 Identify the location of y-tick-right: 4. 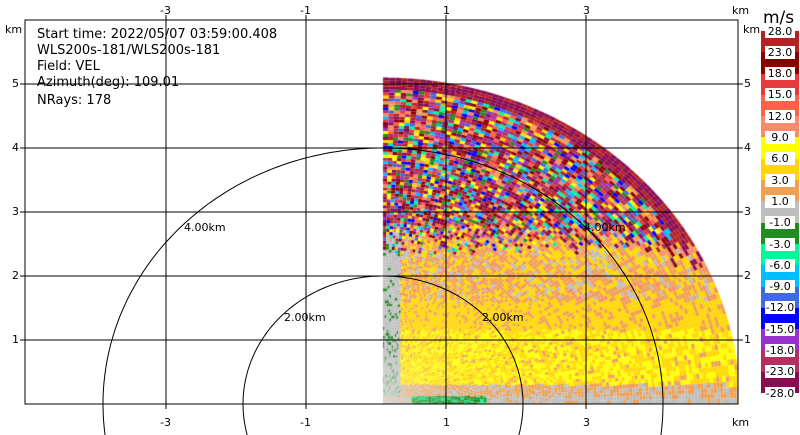
(747, 147).